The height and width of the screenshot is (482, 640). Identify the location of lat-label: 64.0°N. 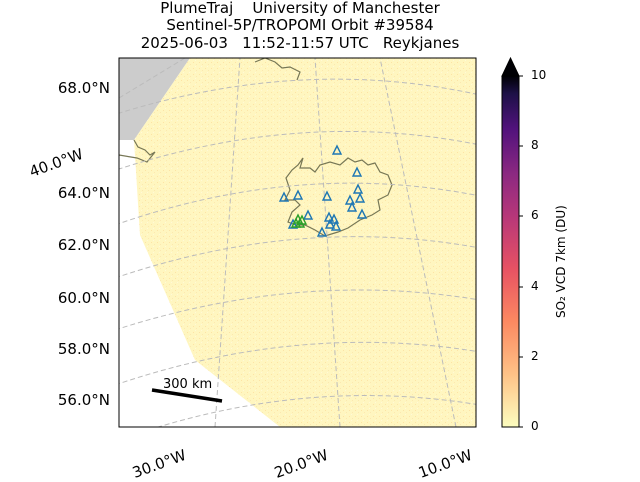
(83, 193).